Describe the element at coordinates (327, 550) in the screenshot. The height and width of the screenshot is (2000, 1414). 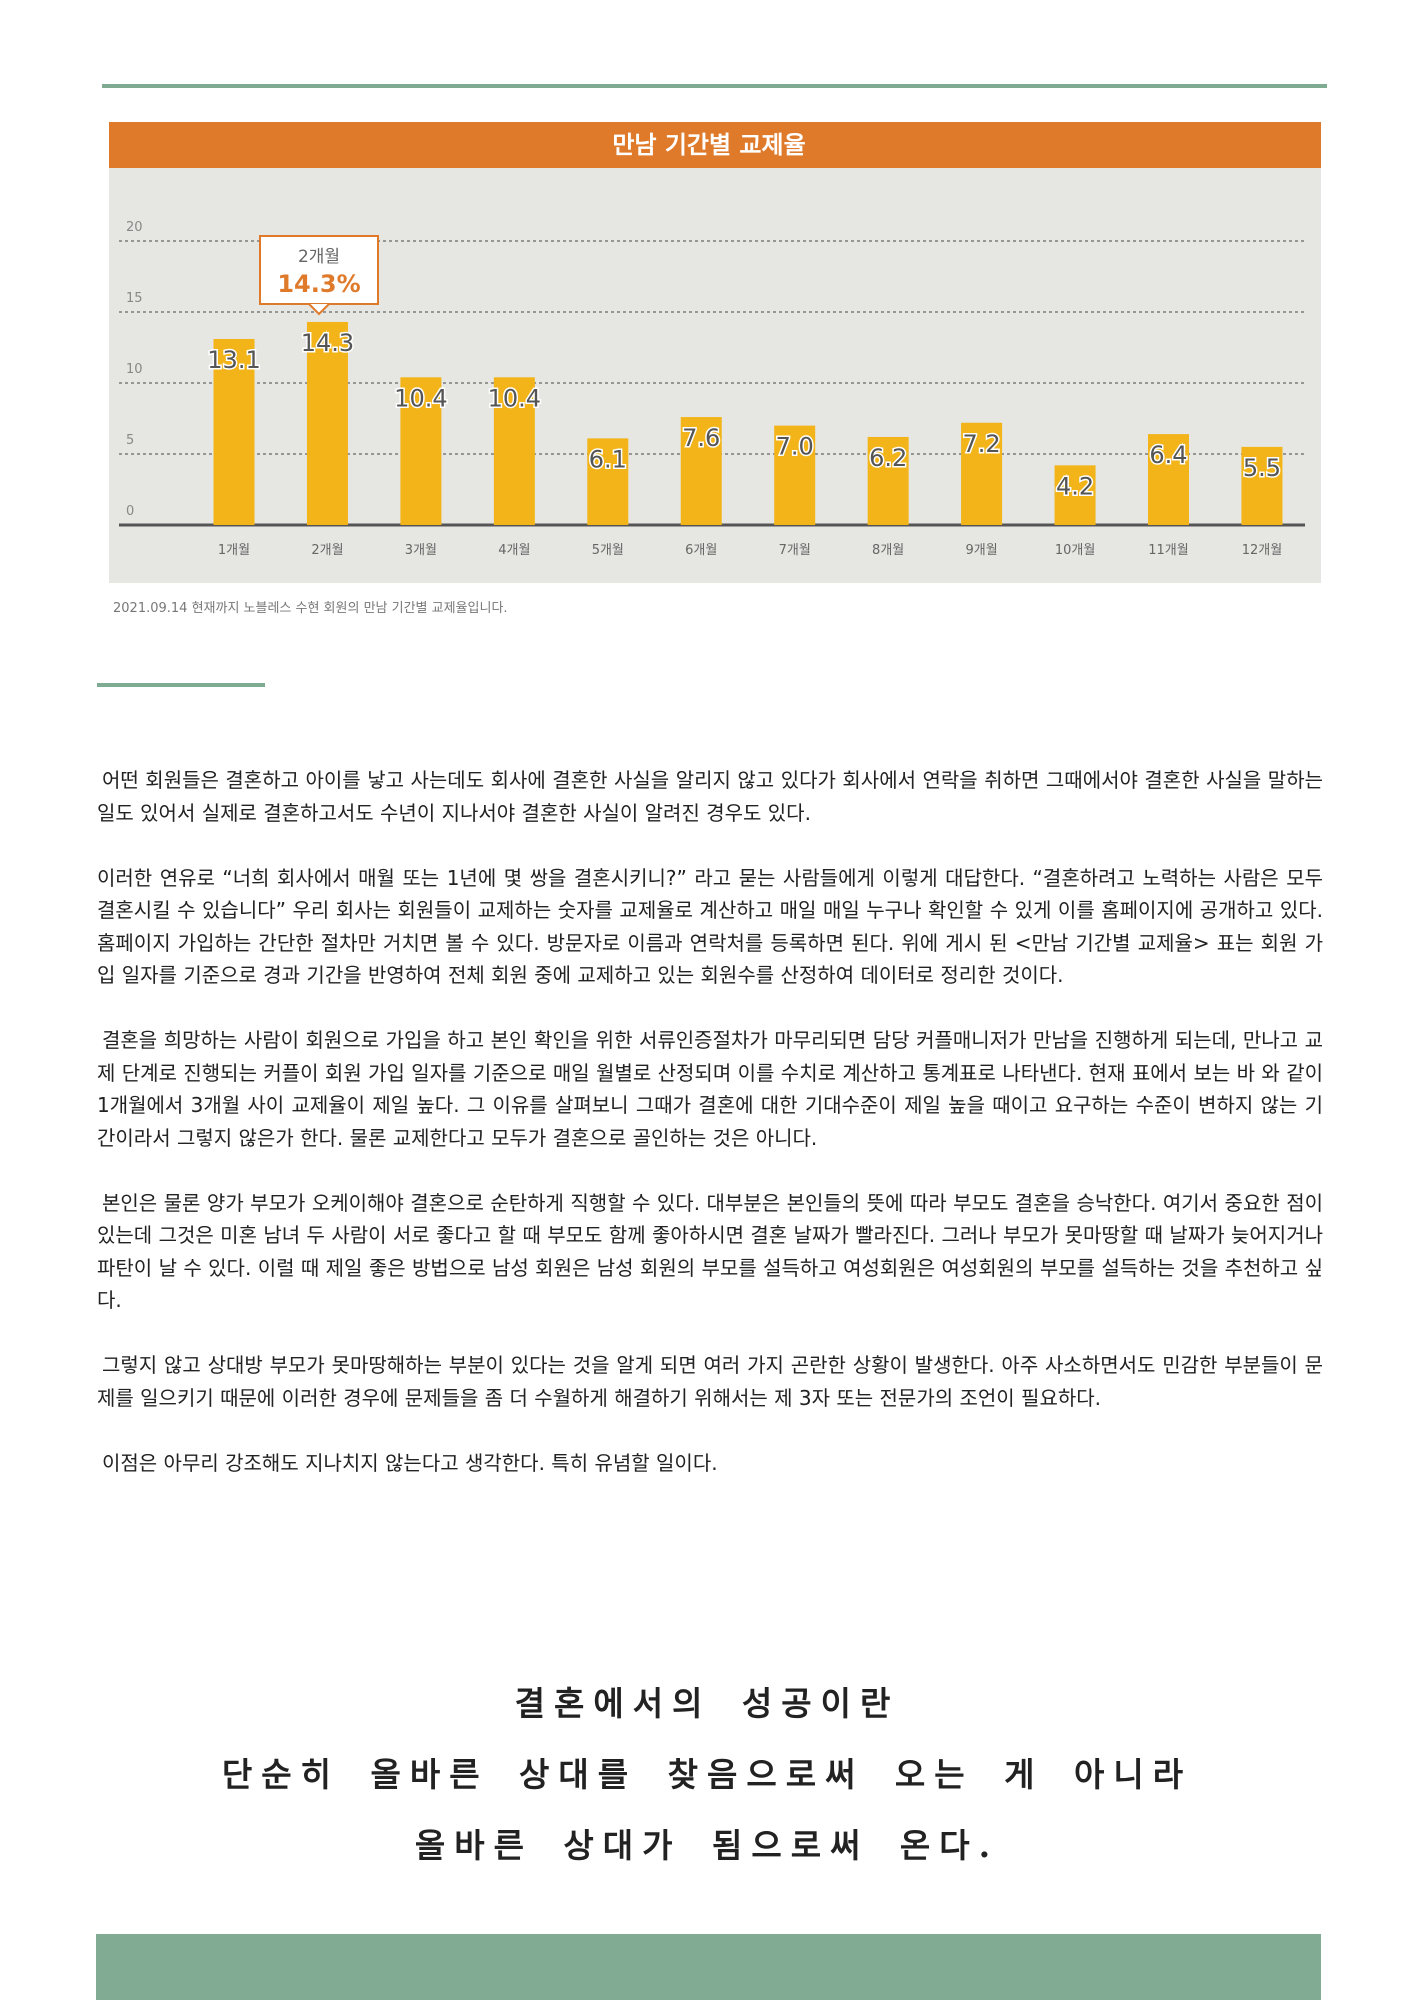
I see `x-tick-label: 2개월` at that location.